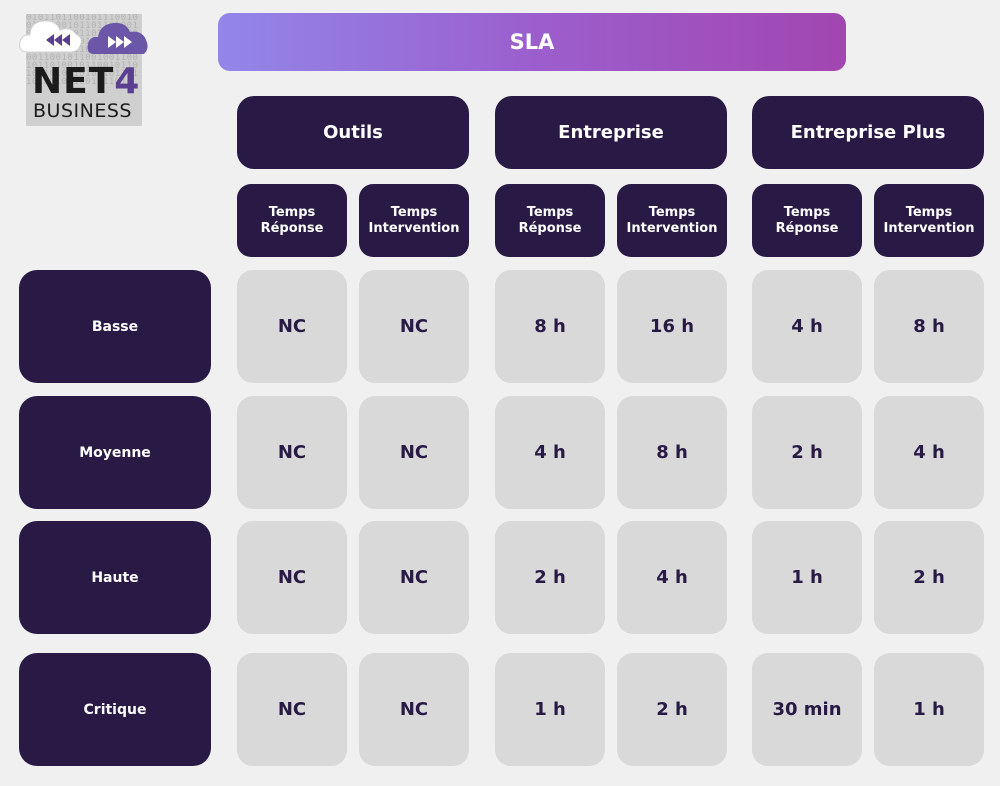  What do you see at coordinates (115, 709) in the screenshot?
I see `row-header: Critique` at bounding box center [115, 709].